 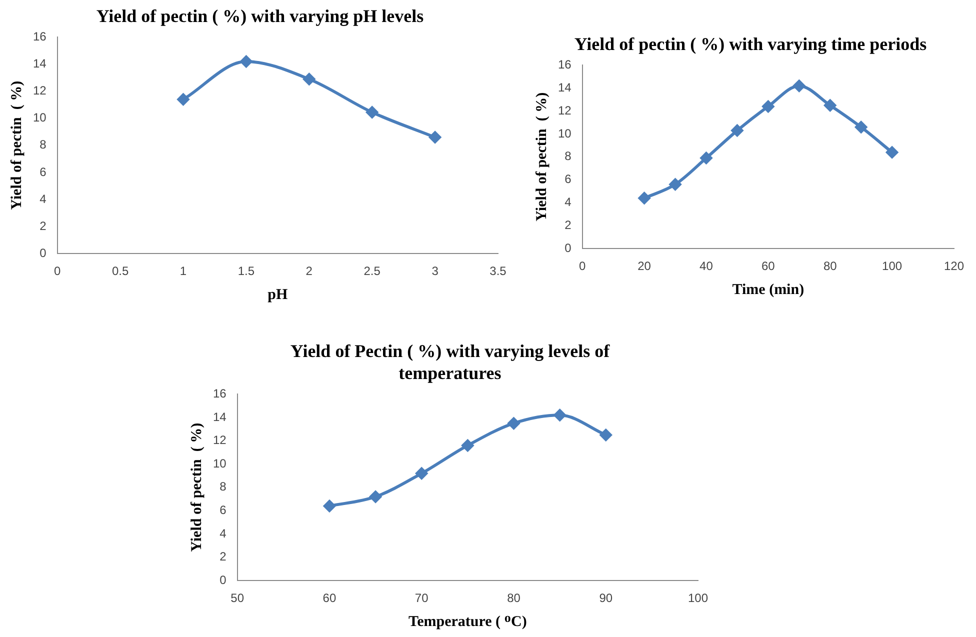 What do you see at coordinates (498, 271) in the screenshot?
I see `x-tick-label: 3.5` at bounding box center [498, 271].